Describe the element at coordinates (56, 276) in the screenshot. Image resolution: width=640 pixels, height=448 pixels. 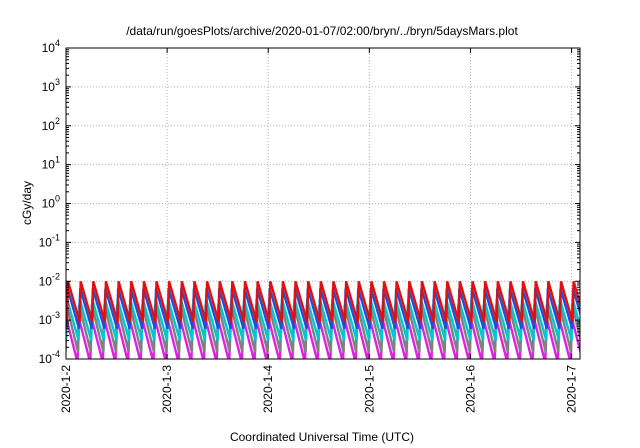
I see `y-tick-exponent: -2` at that location.